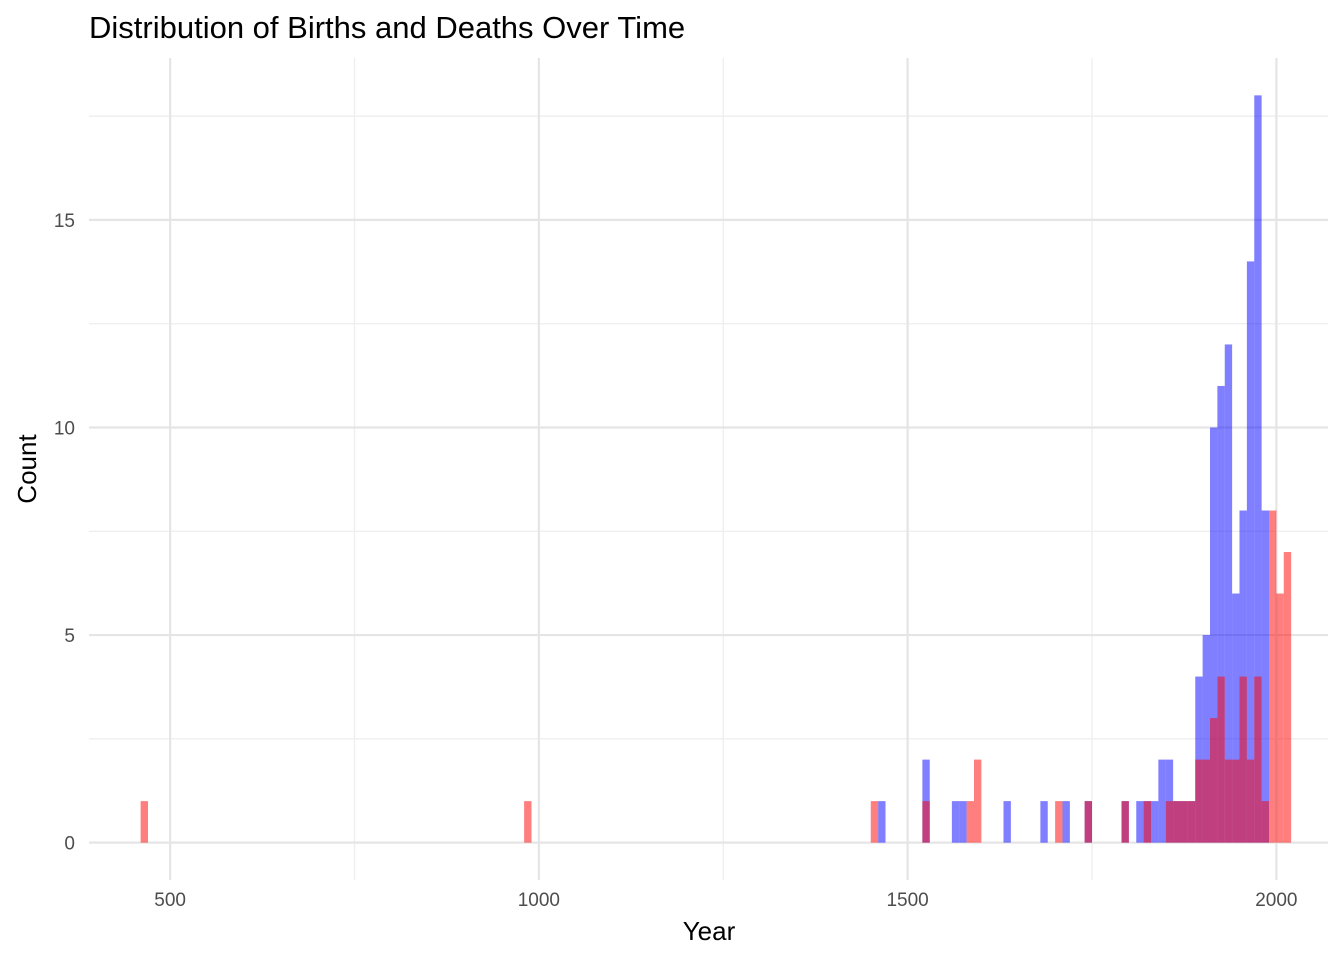 This screenshot has height=960, width=1344. Describe the element at coordinates (539, 900) in the screenshot. I see `x-tick-label: 1000` at that location.